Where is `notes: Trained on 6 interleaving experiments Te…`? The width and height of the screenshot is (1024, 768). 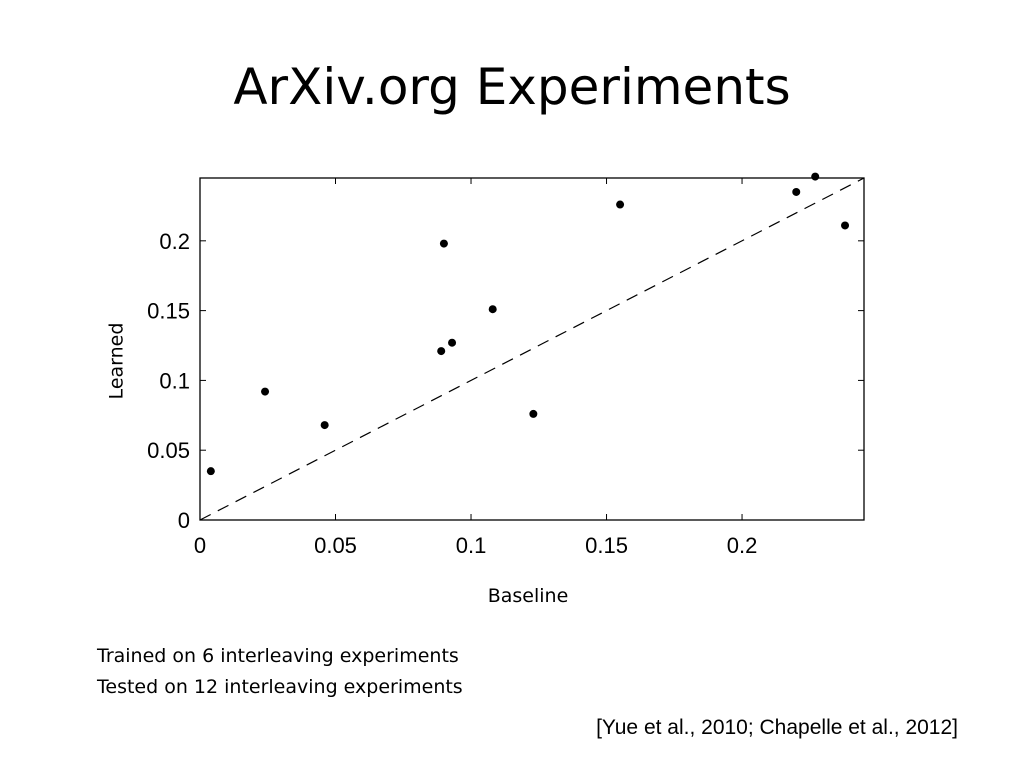
notes: Trained on 6 interleaving experiments Te… is located at coordinates (280, 672).